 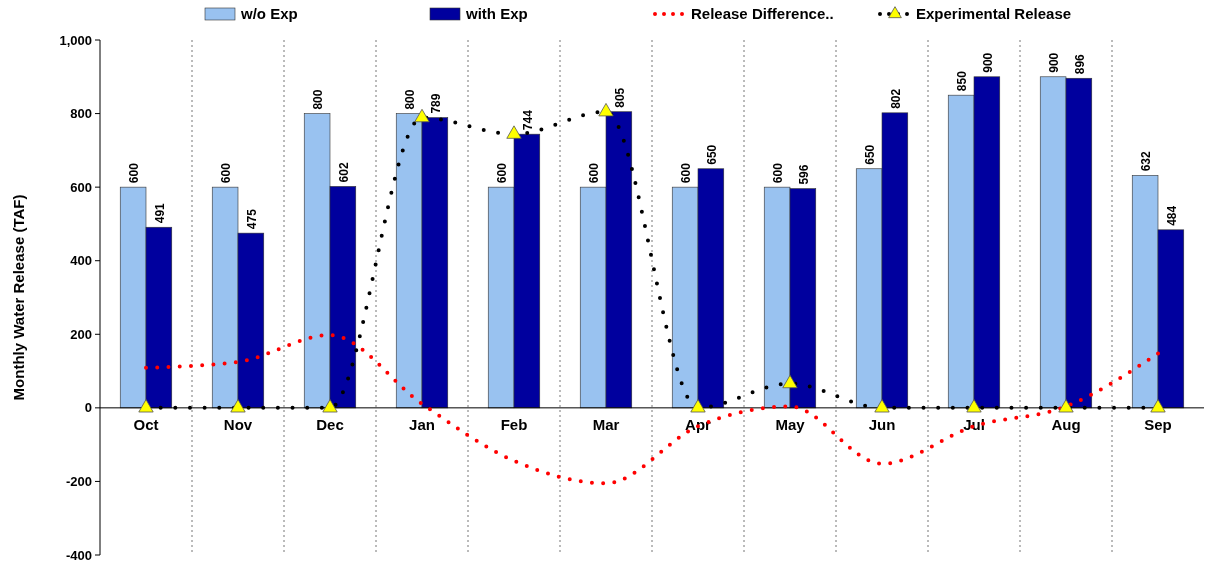 What do you see at coordinates (882, 424) in the screenshot?
I see `x-tick-label: Jun` at bounding box center [882, 424].